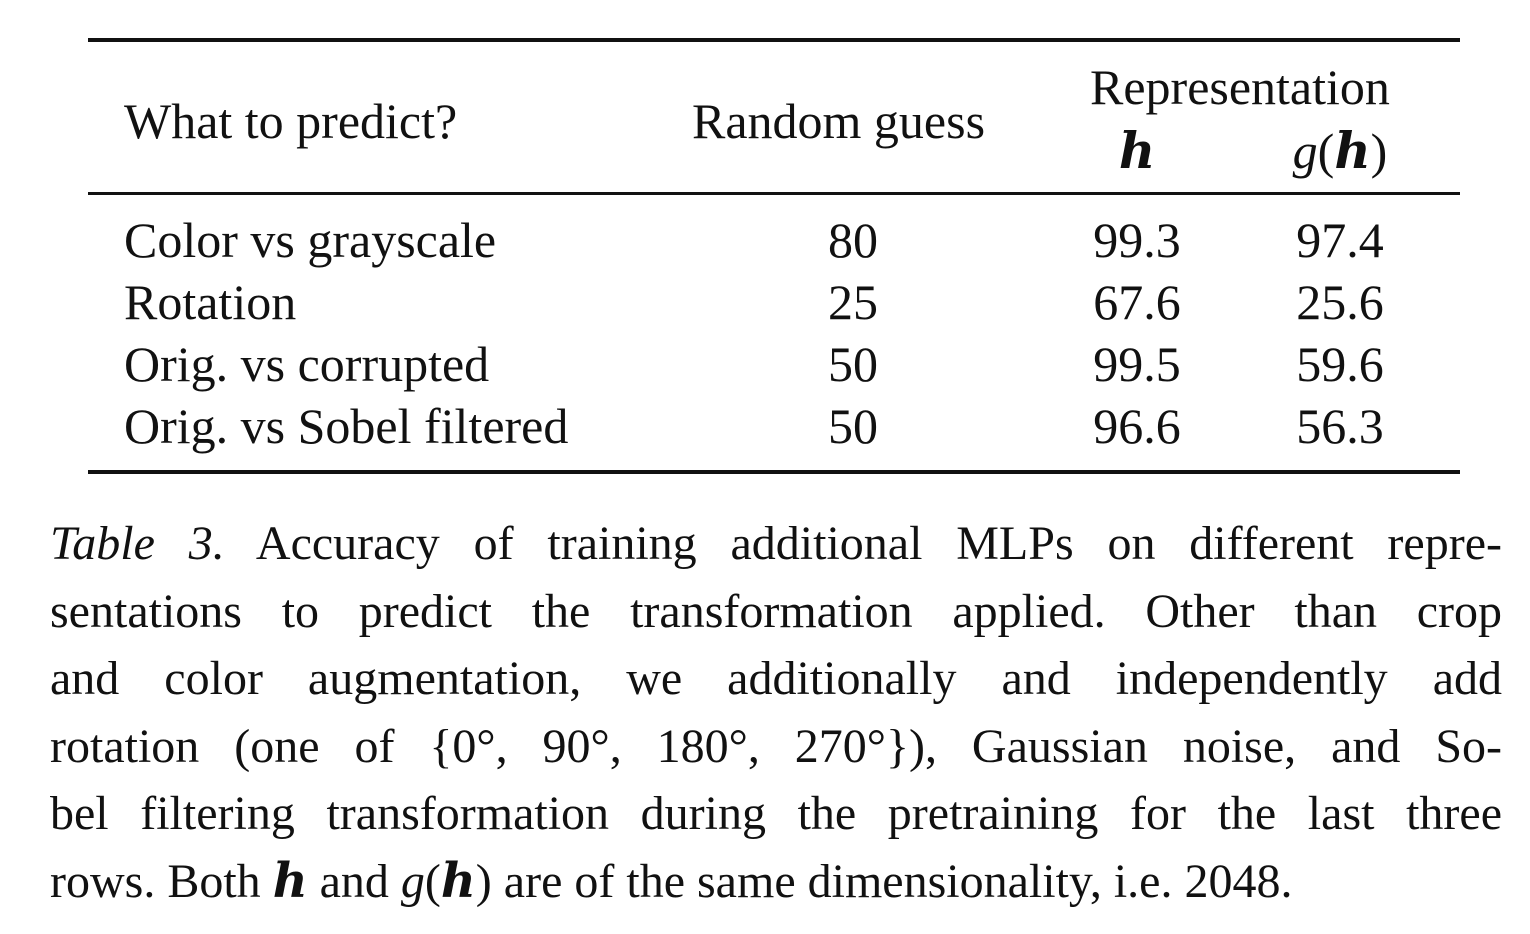  What do you see at coordinates (458, 880) in the screenshot?
I see `caption-g-inner-h: h` at bounding box center [458, 880].